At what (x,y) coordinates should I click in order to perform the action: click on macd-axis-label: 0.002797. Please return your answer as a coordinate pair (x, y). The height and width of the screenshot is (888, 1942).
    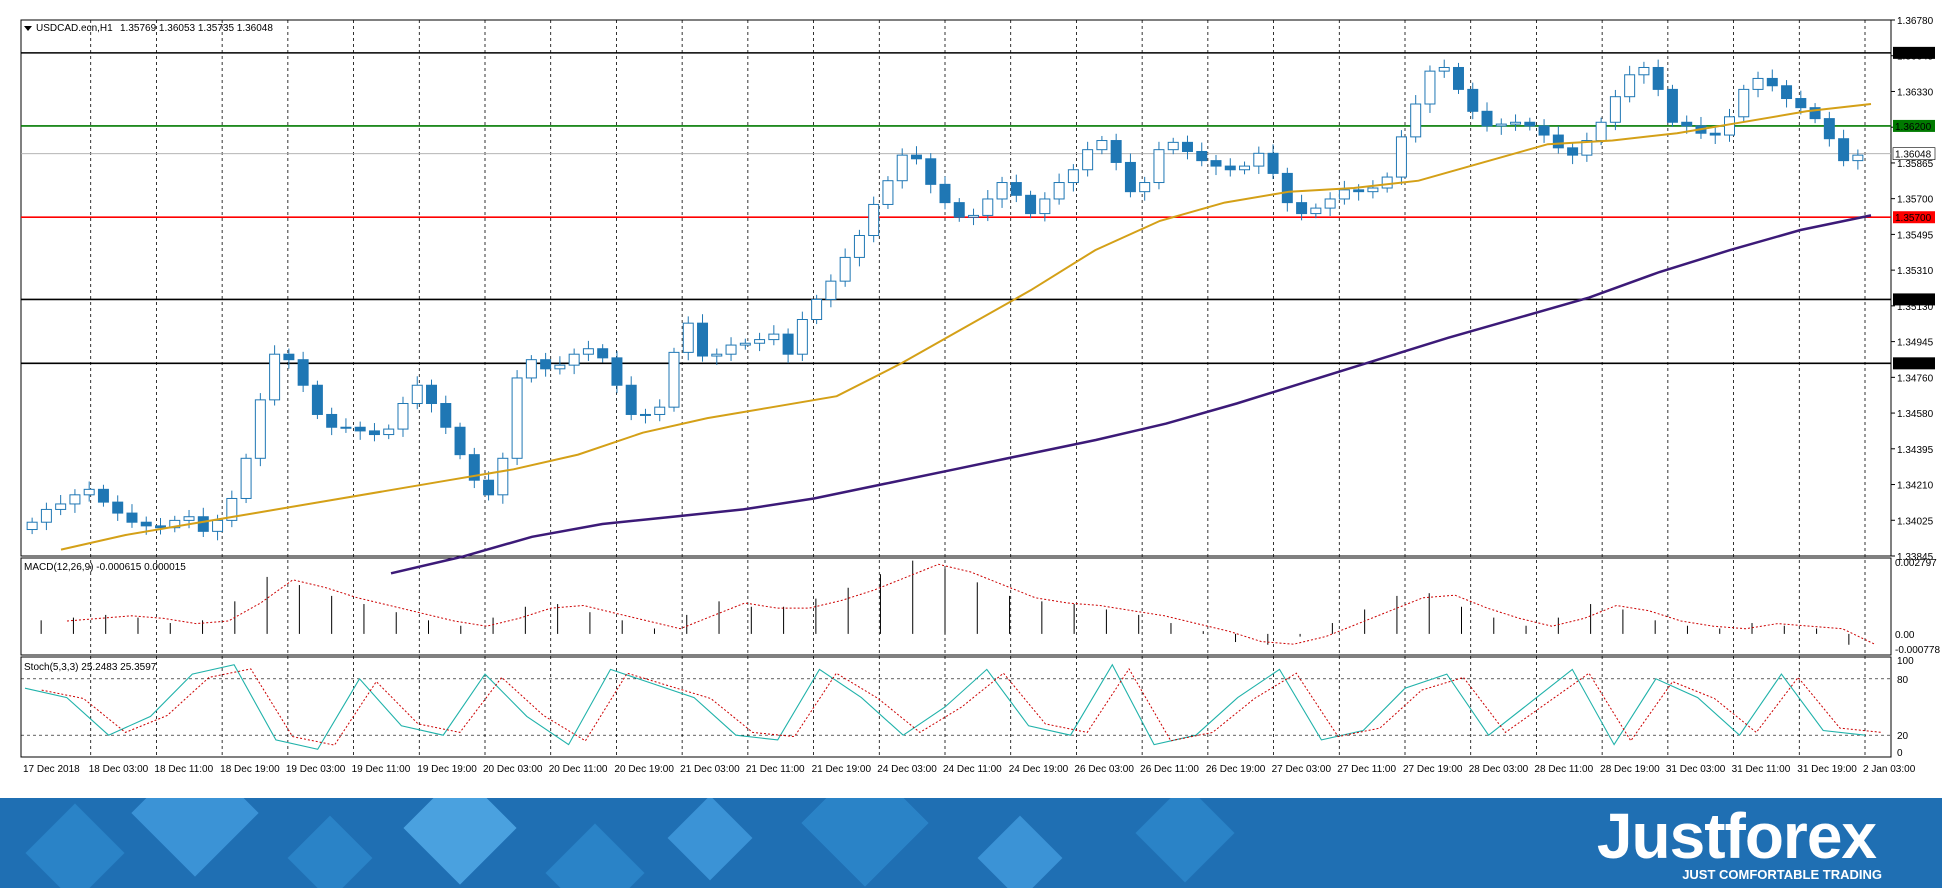
    Looking at the image, I should click on (1916, 563).